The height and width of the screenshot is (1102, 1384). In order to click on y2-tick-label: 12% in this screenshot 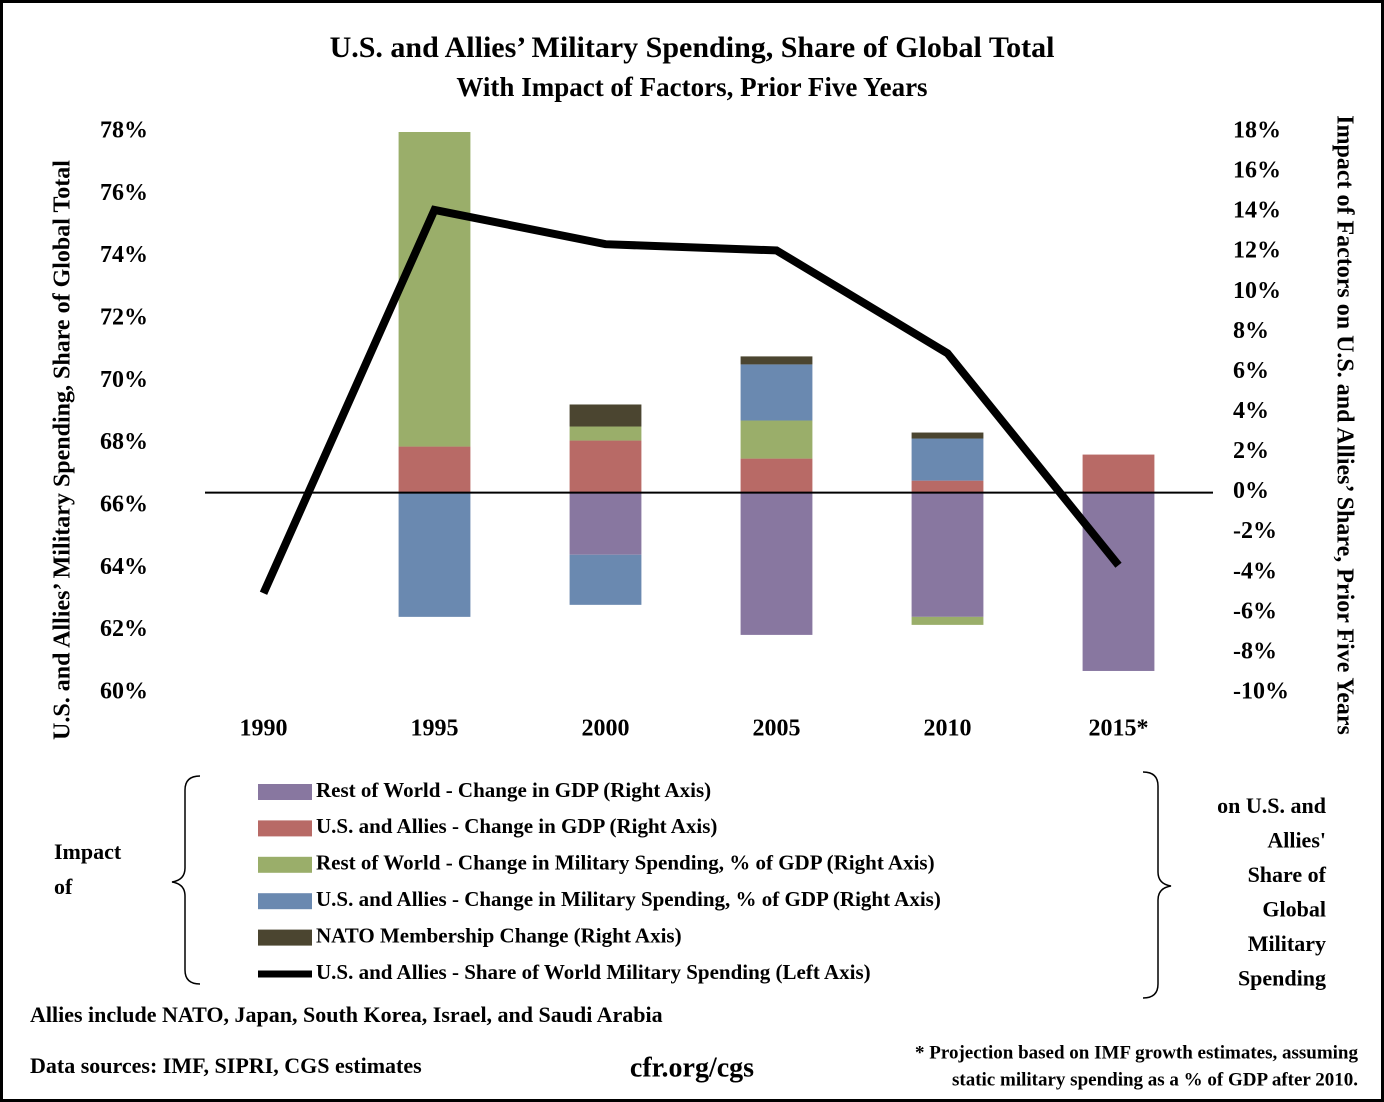, I will do `click(1257, 251)`.